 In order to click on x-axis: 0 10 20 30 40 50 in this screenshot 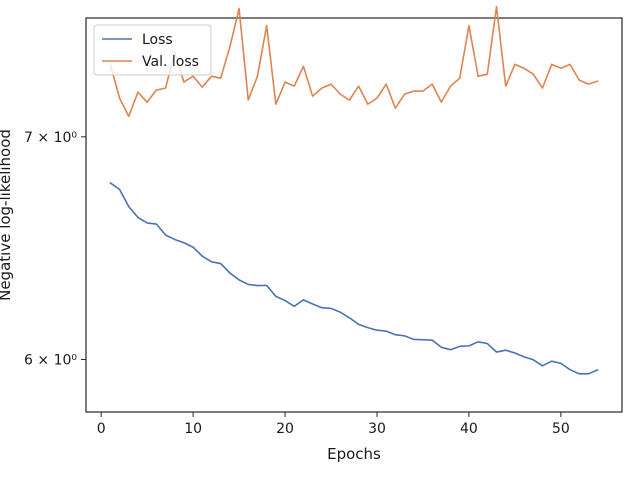, I will do `click(333, 424)`.